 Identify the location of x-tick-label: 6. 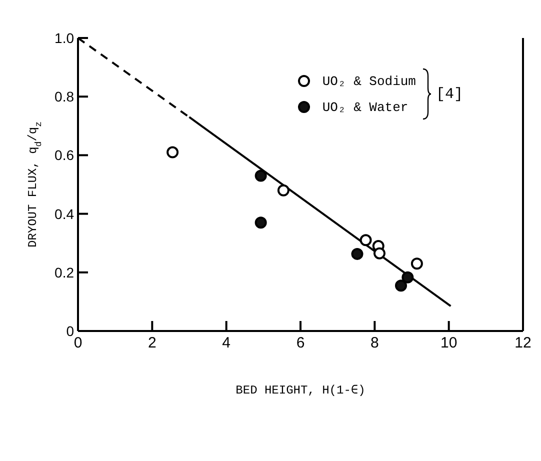
(300, 343).